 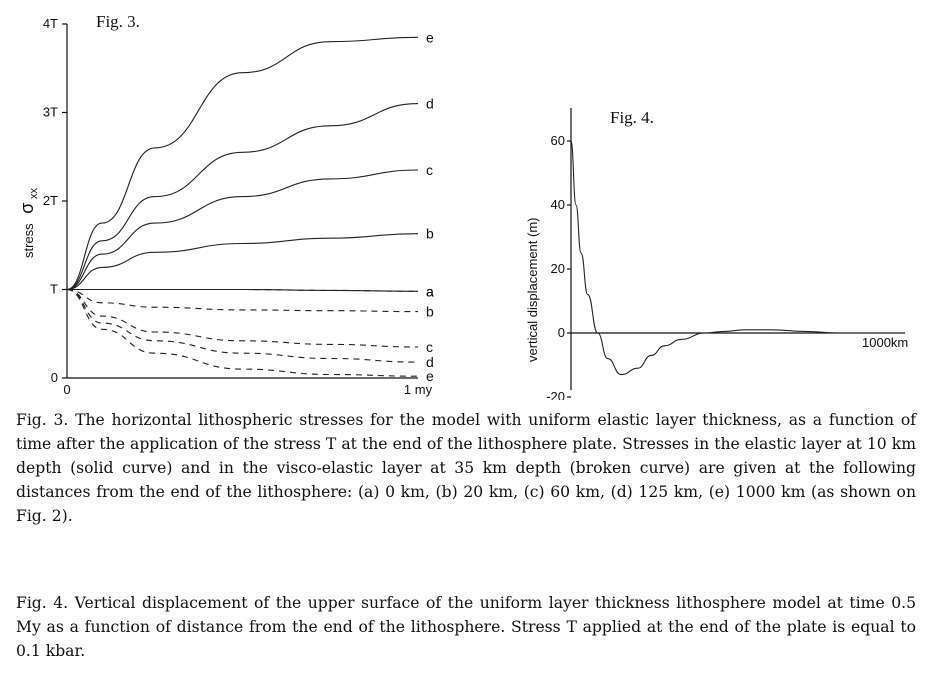 I want to click on fig3-y-label-word: stress, so click(x=28, y=240).